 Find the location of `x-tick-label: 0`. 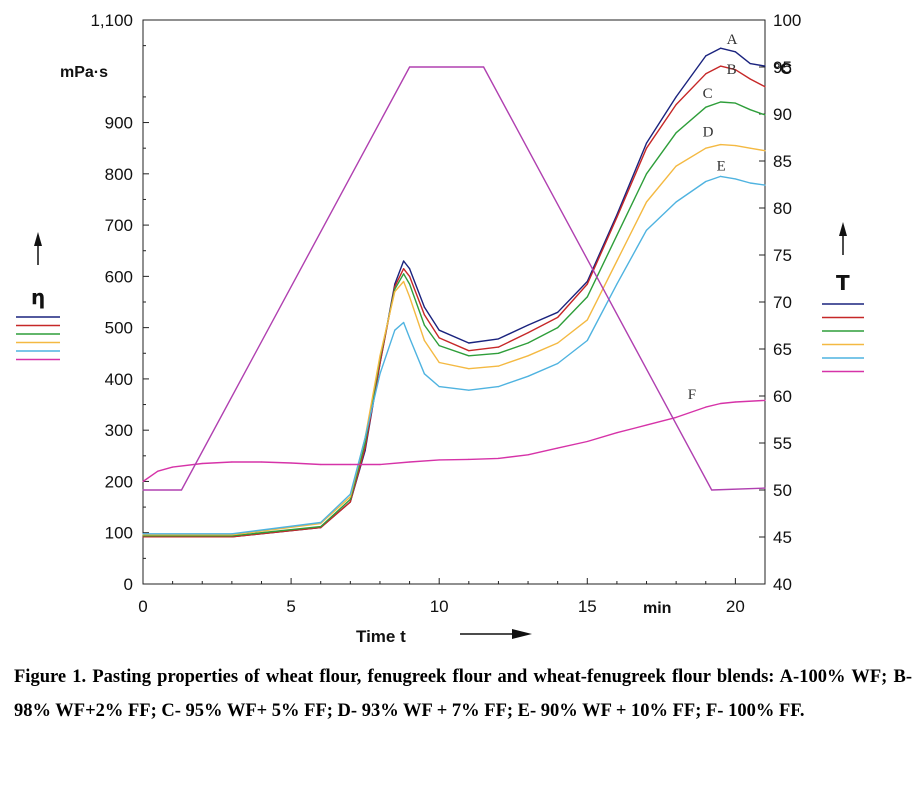

x-tick-label: 0 is located at coordinates (142, 606).